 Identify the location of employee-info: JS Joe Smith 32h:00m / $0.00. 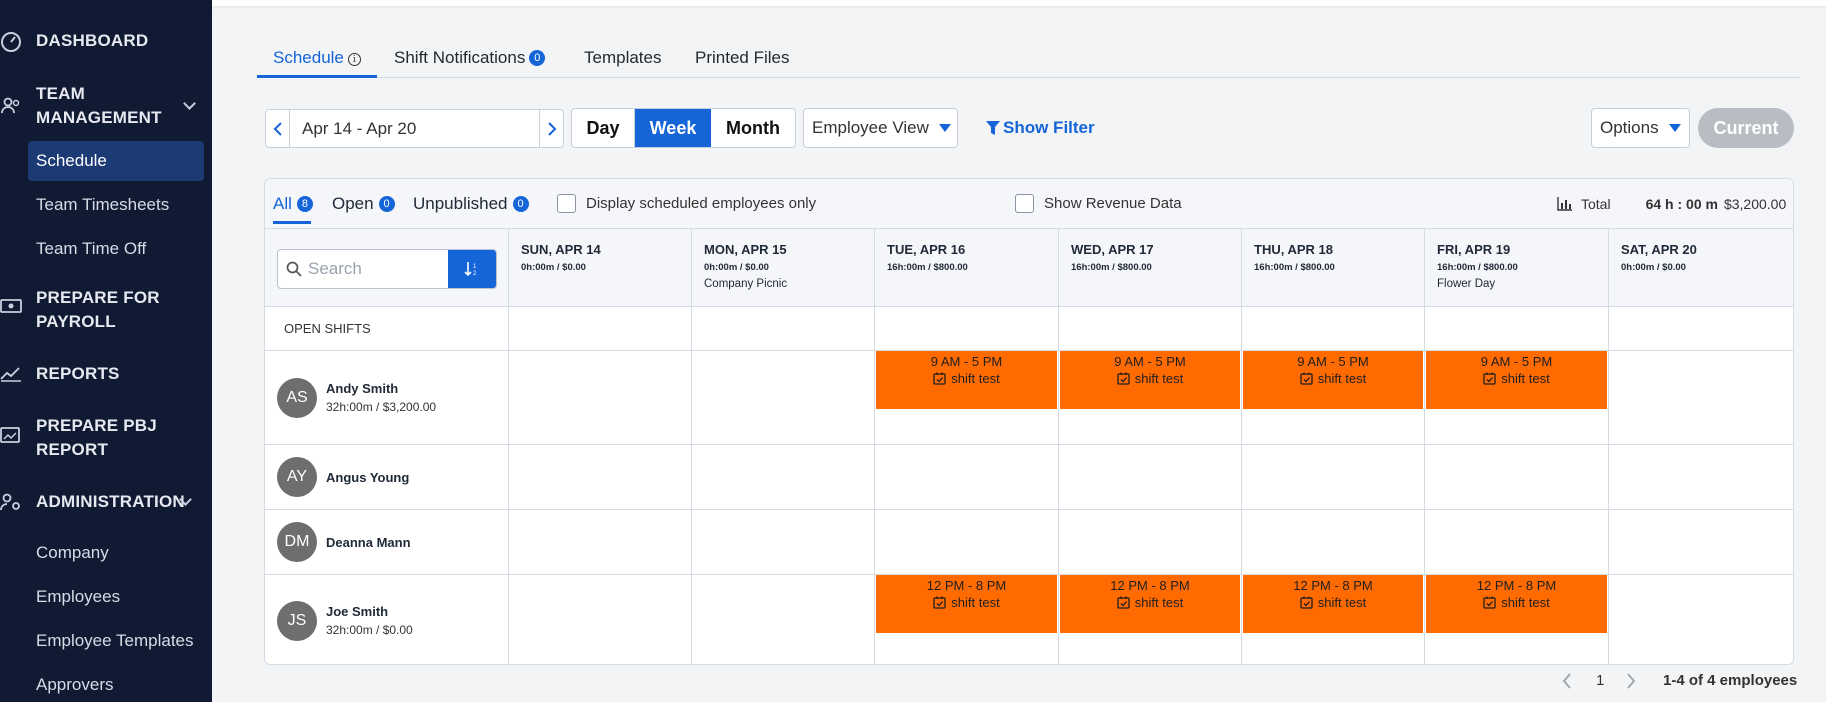
(386, 619).